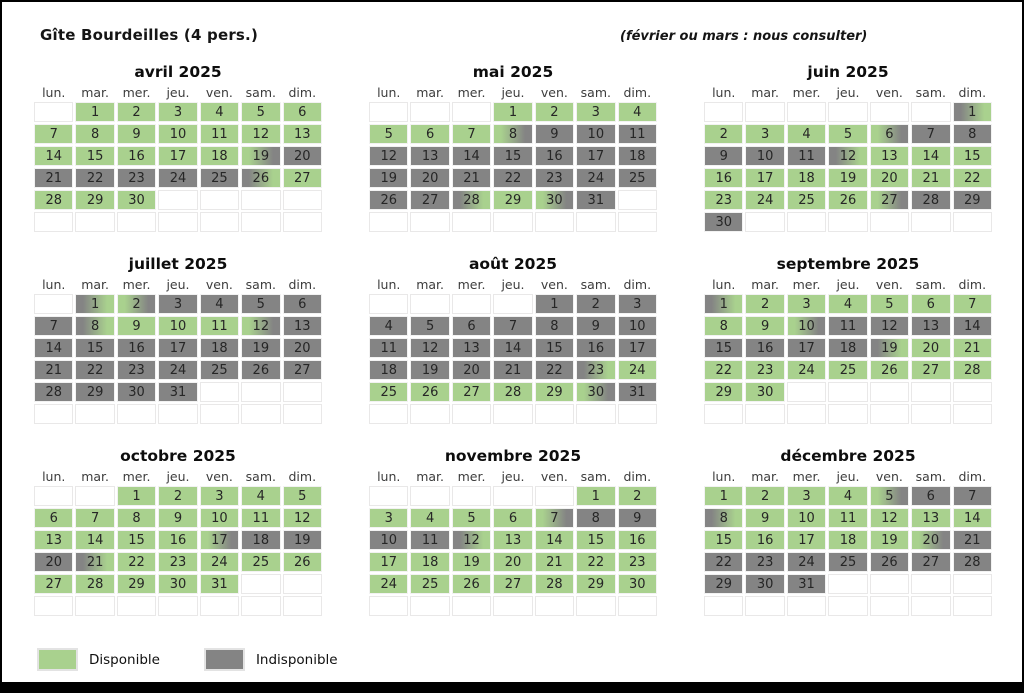 This screenshot has height=693, width=1024. What do you see at coordinates (296, 659) in the screenshot?
I see `legend-label-unavailable: Indisponible` at bounding box center [296, 659].